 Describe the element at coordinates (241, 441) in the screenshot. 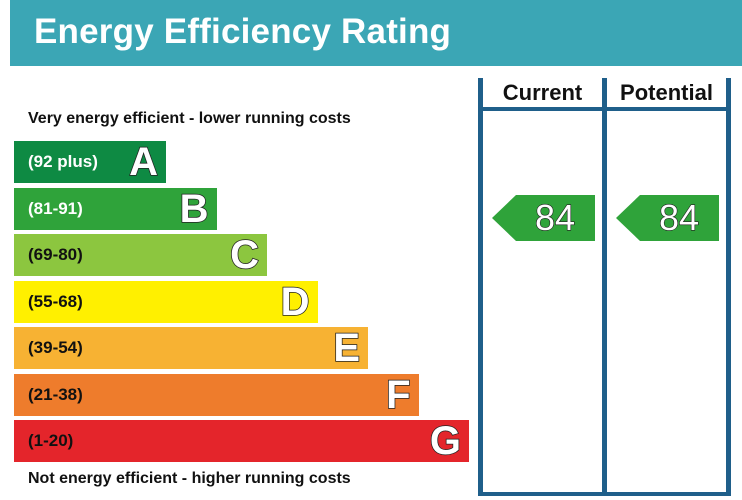

I see `band-g: (1-20) G` at that location.